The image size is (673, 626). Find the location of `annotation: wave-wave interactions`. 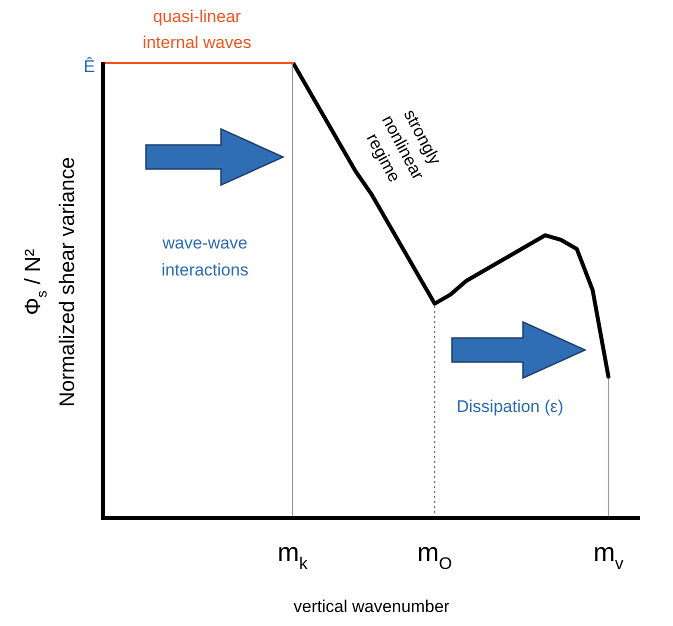

annotation: wave-wave interactions is located at coordinates (204, 257).